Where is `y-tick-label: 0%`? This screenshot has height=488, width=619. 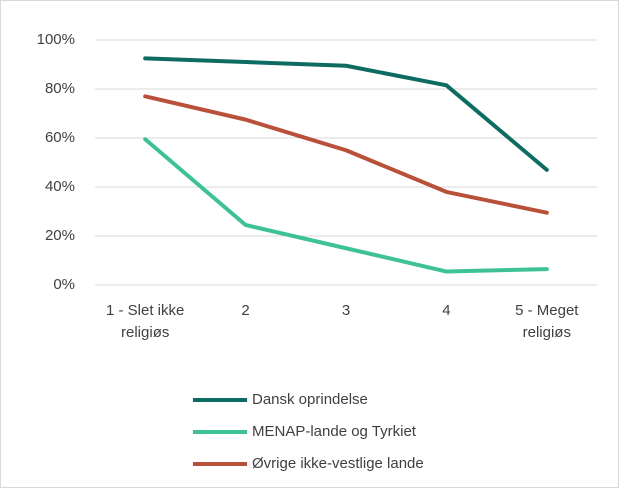
y-tick-label: 0% is located at coordinates (64, 284).